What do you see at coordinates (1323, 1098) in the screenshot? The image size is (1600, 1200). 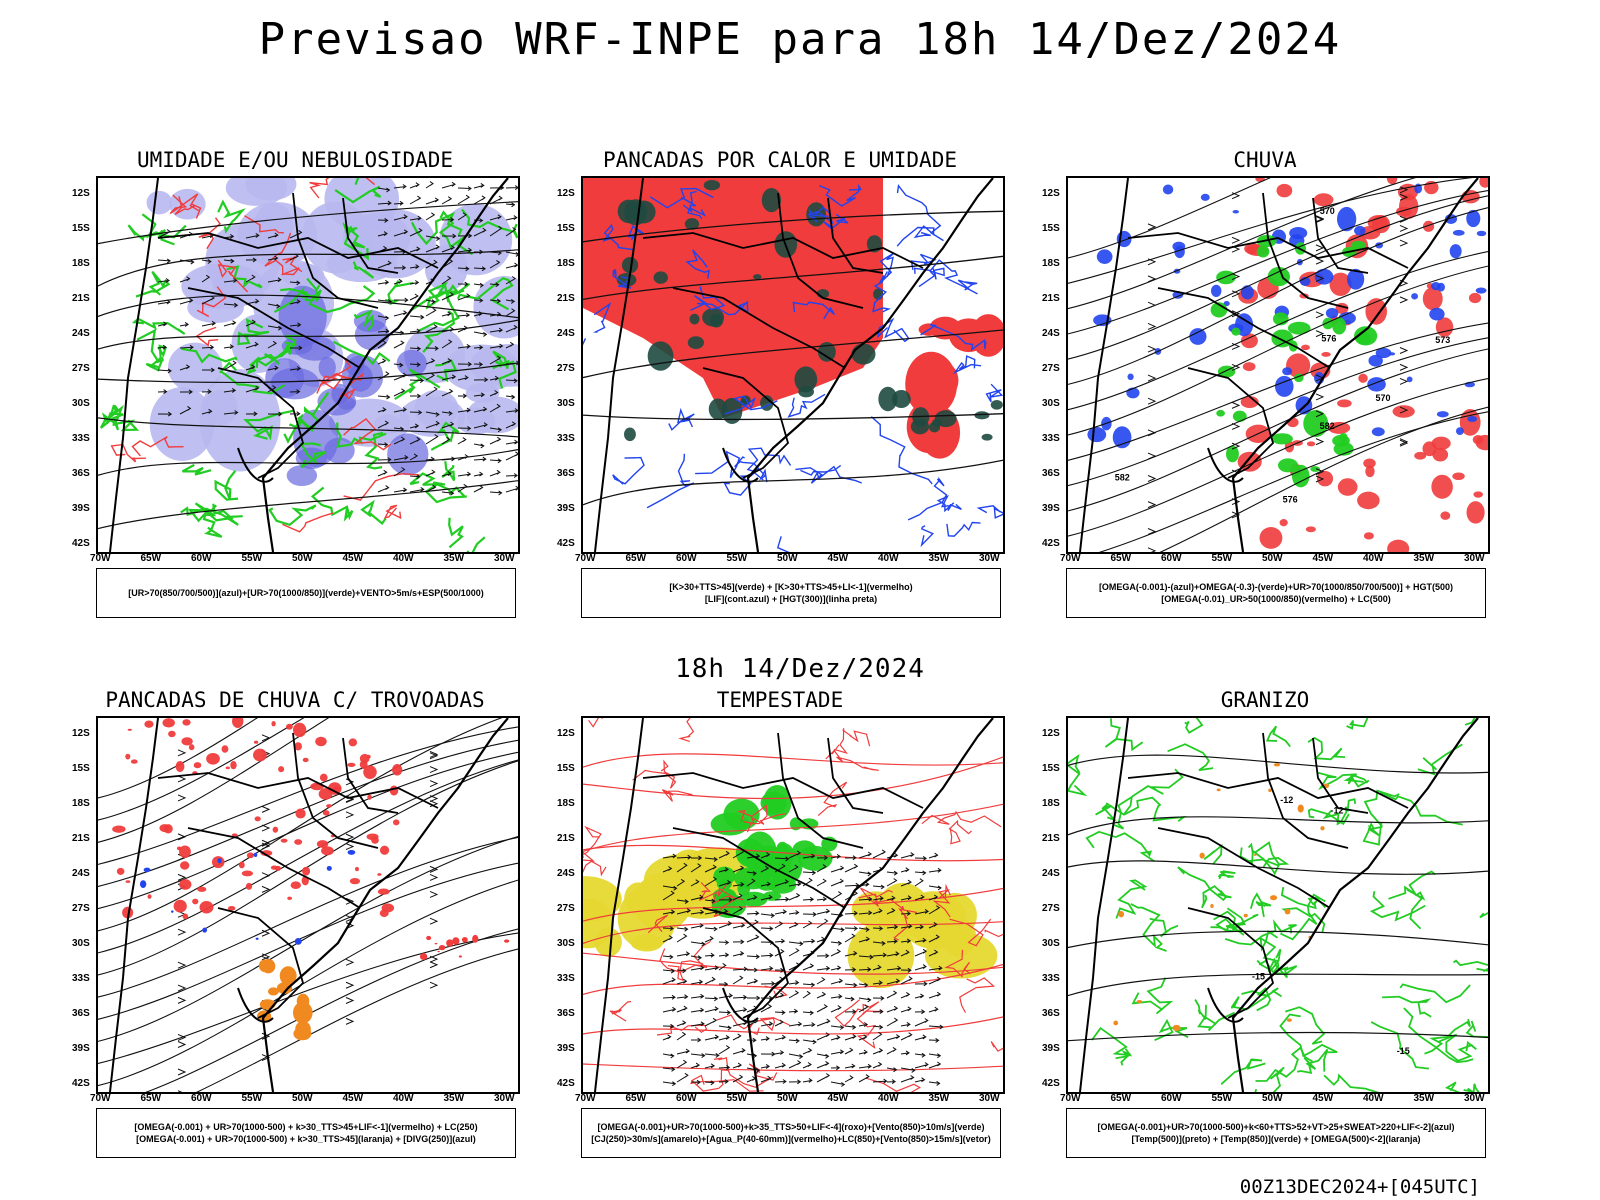 I see `longitude-label: 45W` at bounding box center [1323, 1098].